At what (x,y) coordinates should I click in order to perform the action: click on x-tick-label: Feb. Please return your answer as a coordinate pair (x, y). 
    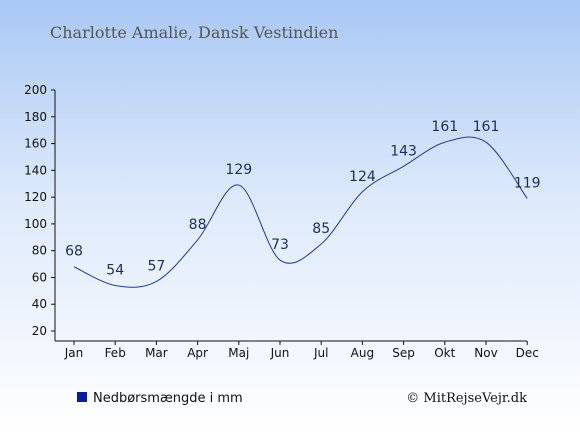
    Looking at the image, I should click on (115, 353).